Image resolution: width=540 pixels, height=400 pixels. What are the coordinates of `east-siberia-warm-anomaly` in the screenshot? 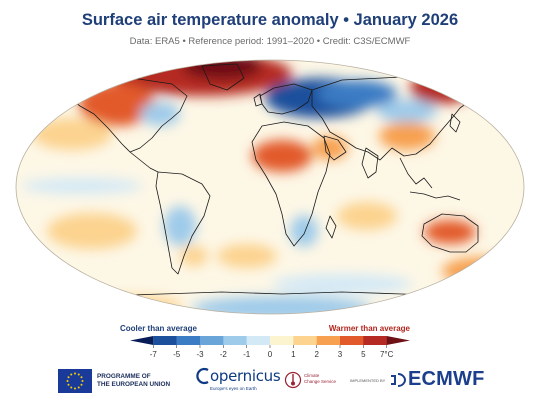 It's located at (442, 88).